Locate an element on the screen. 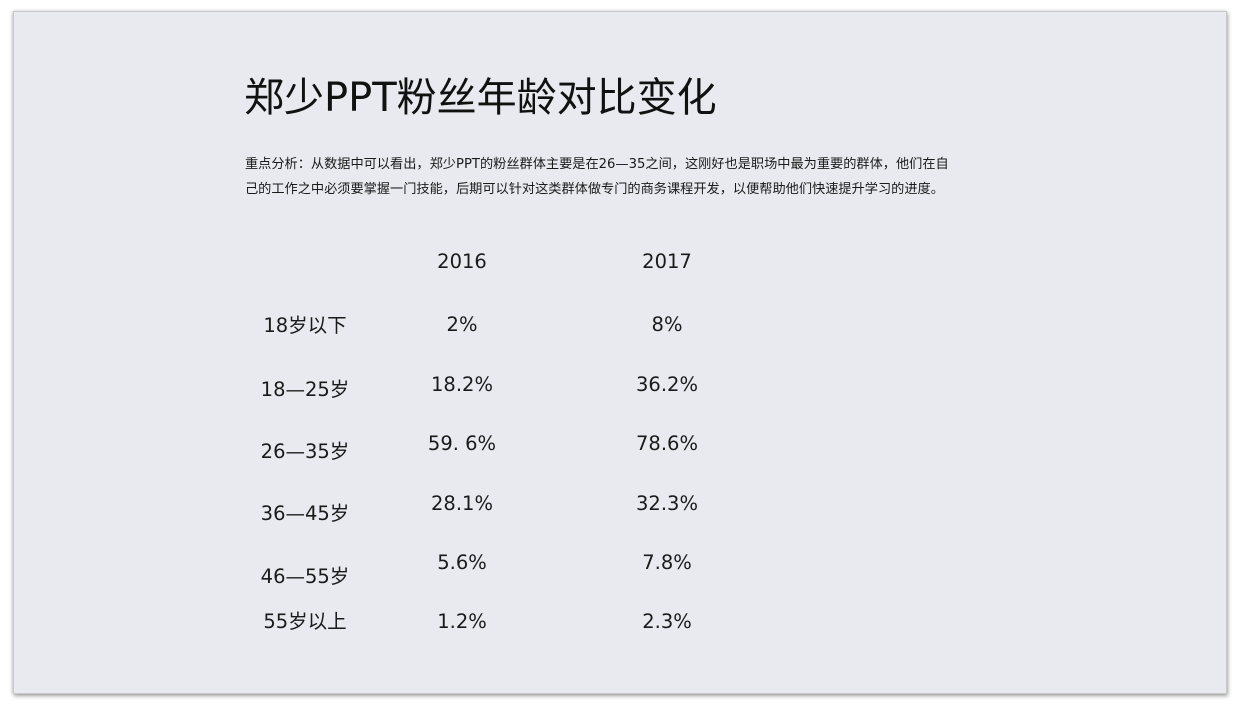  row-label: 55岁以上 is located at coordinates (305, 621).